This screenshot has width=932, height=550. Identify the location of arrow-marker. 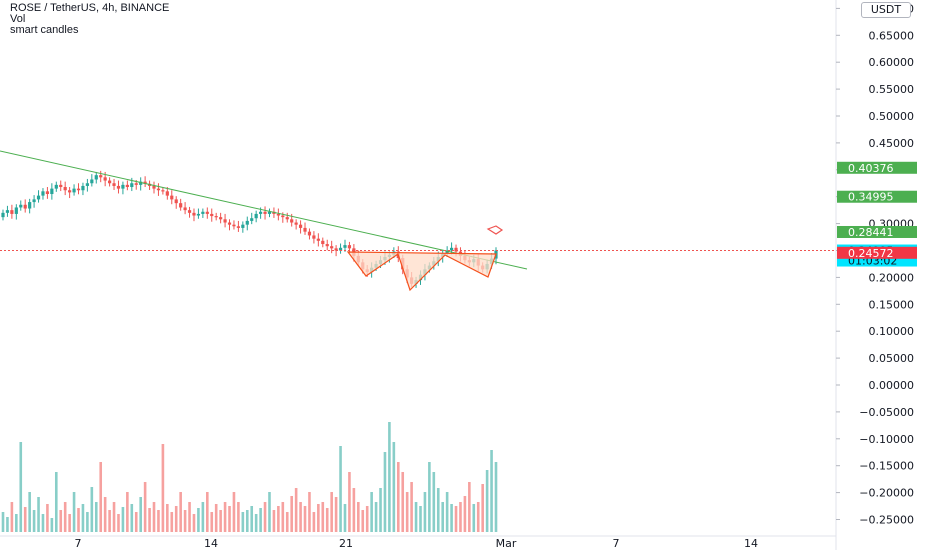
(495, 230).